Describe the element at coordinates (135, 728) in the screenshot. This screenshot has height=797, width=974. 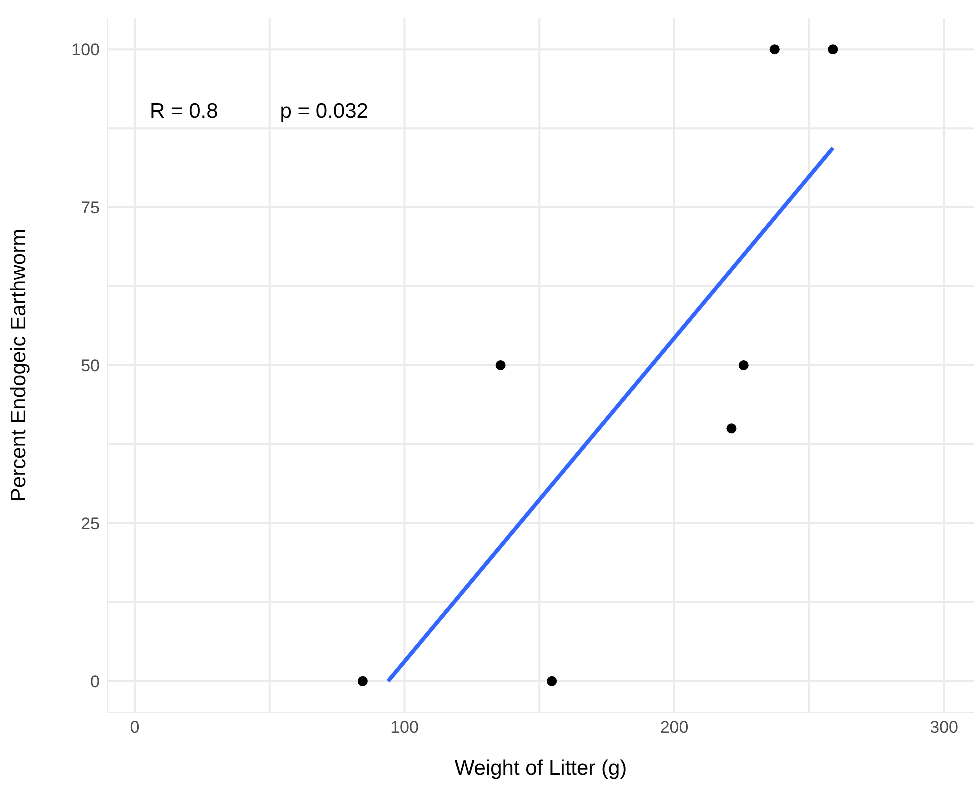
I see `x-tick-label: 0` at that location.